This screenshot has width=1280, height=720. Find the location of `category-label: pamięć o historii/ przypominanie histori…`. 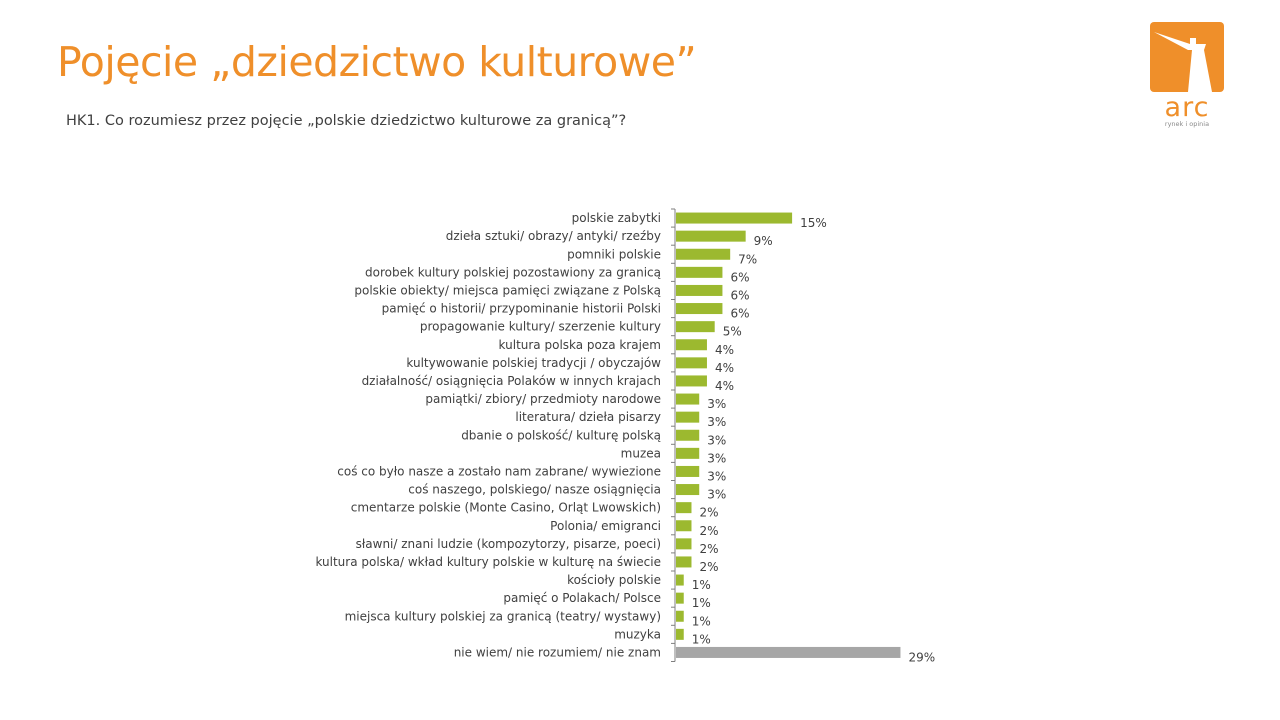

category-label: pamięć o historii/ przypominanie histori… is located at coordinates (521, 309).